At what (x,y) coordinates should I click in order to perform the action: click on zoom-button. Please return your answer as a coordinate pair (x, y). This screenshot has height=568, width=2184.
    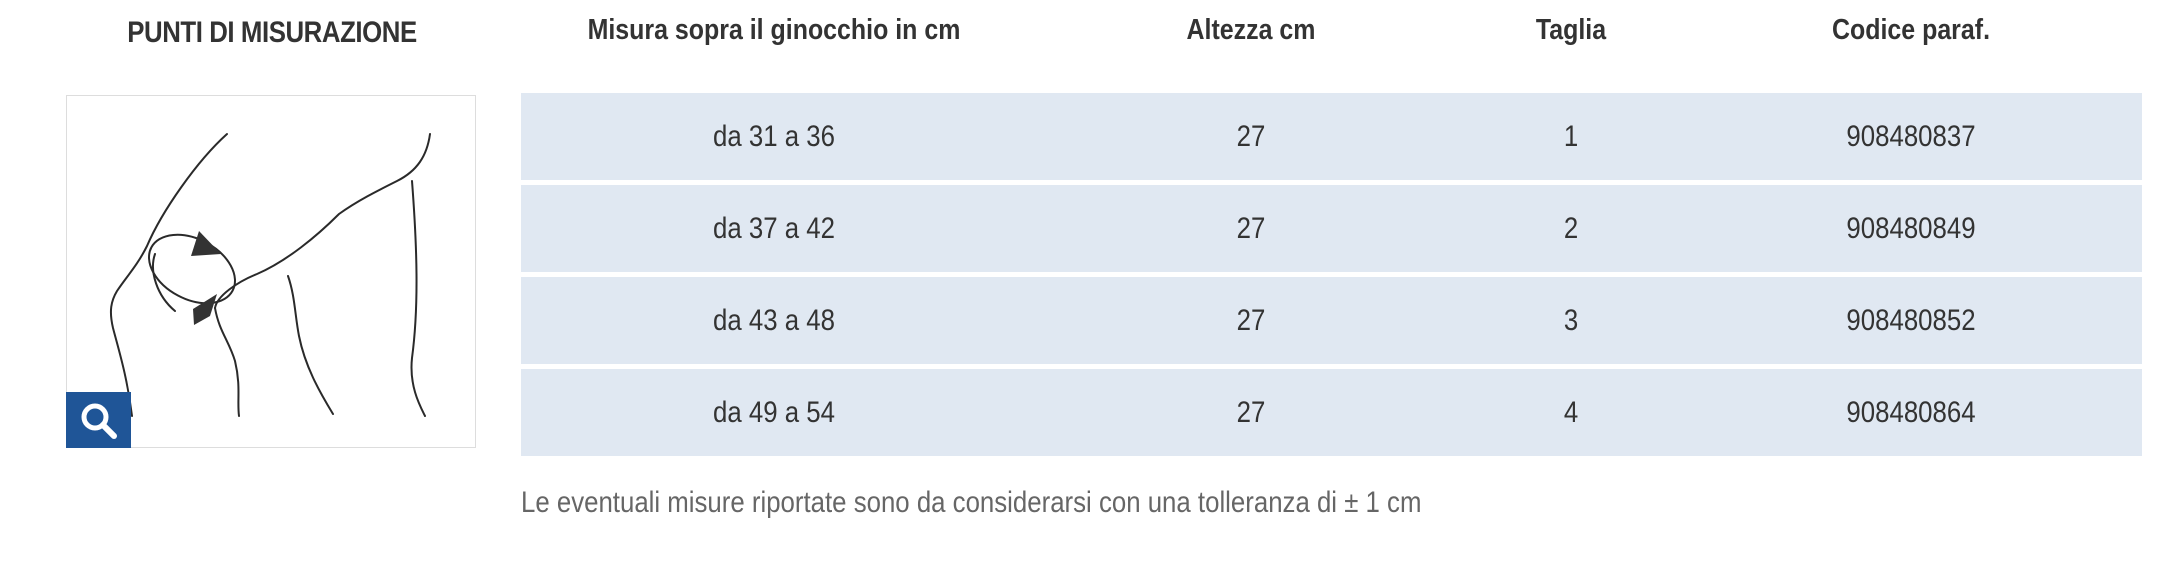
    Looking at the image, I should click on (98, 420).